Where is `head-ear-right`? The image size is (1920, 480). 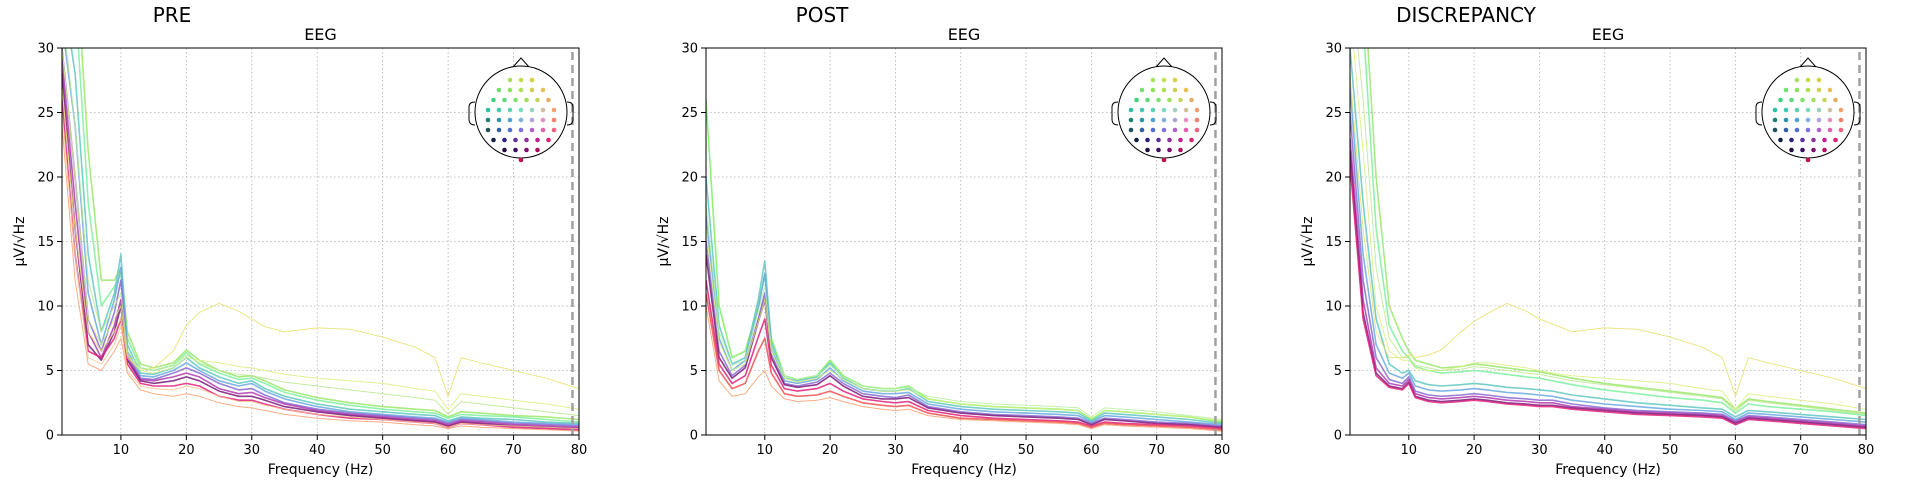
head-ear-right is located at coordinates (1857, 113).